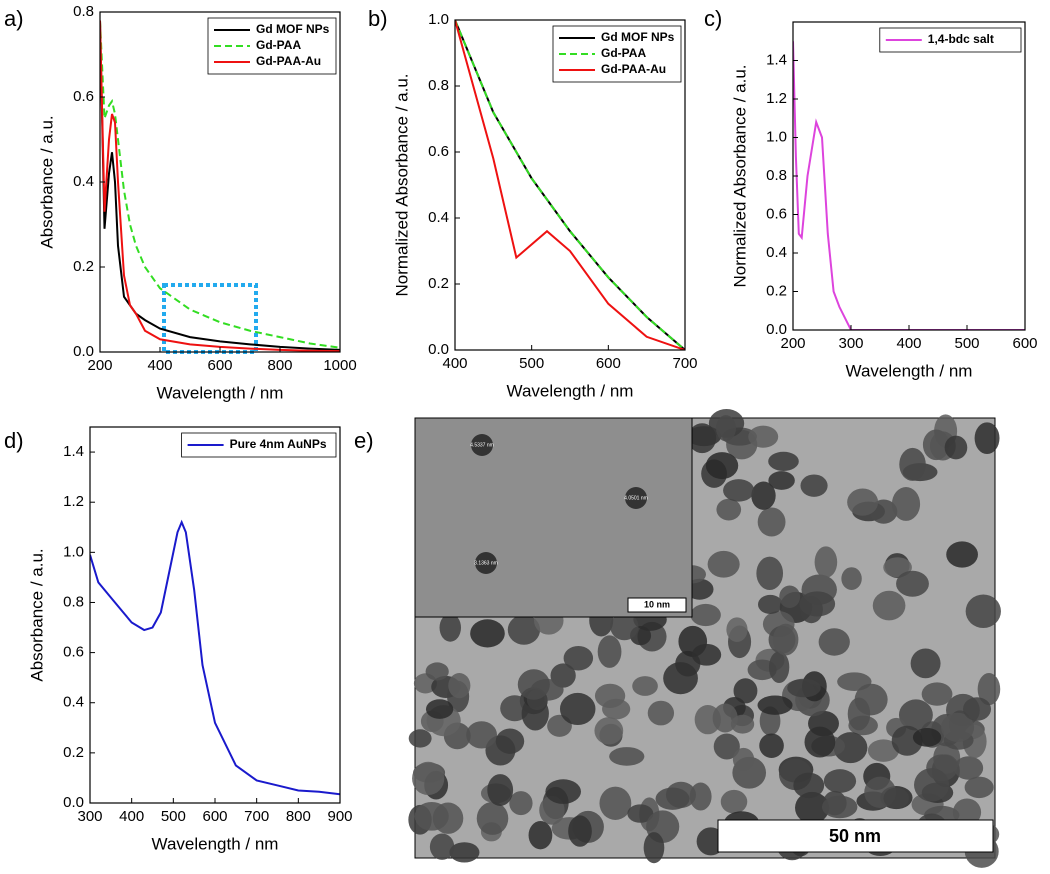  I want to click on x-tick-label: 600, so click(214, 816).